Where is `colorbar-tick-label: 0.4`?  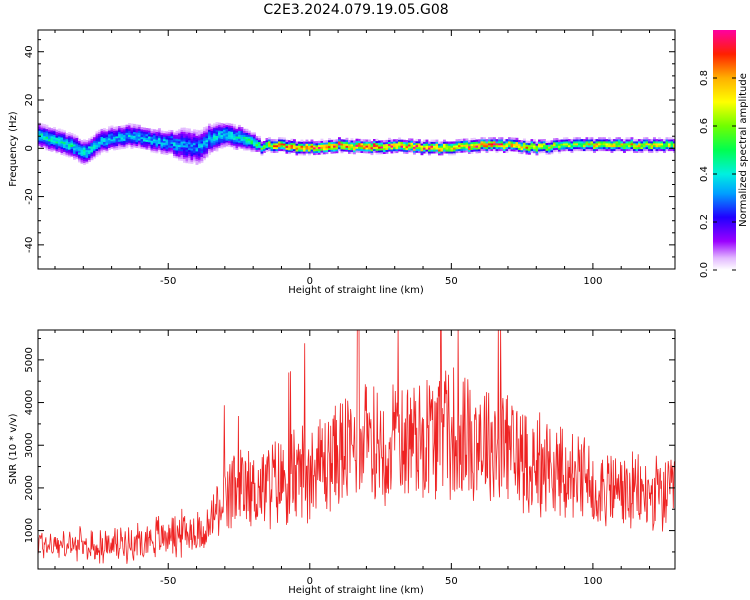
colorbar-tick-label: 0.4 is located at coordinates (704, 174).